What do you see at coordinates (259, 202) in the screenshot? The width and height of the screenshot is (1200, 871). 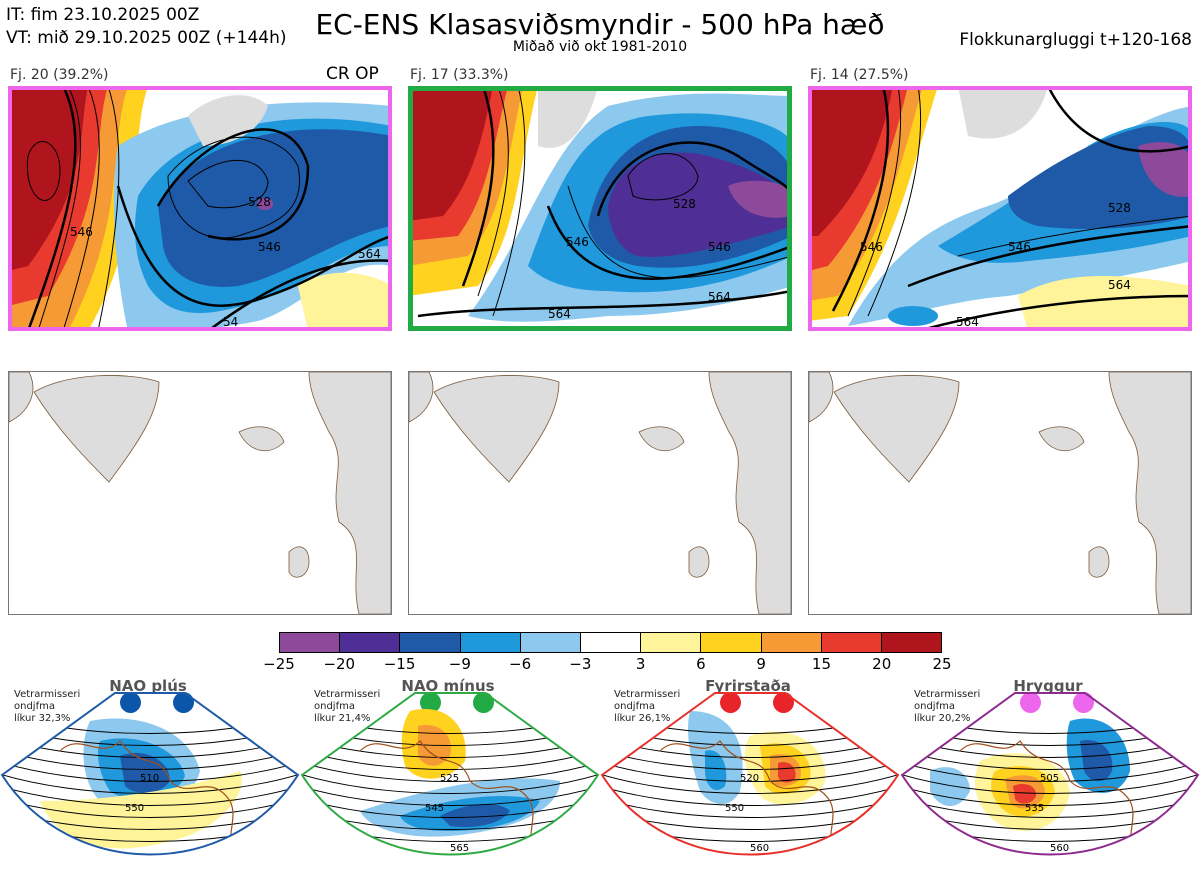 I see `contour-label: 528` at bounding box center [259, 202].